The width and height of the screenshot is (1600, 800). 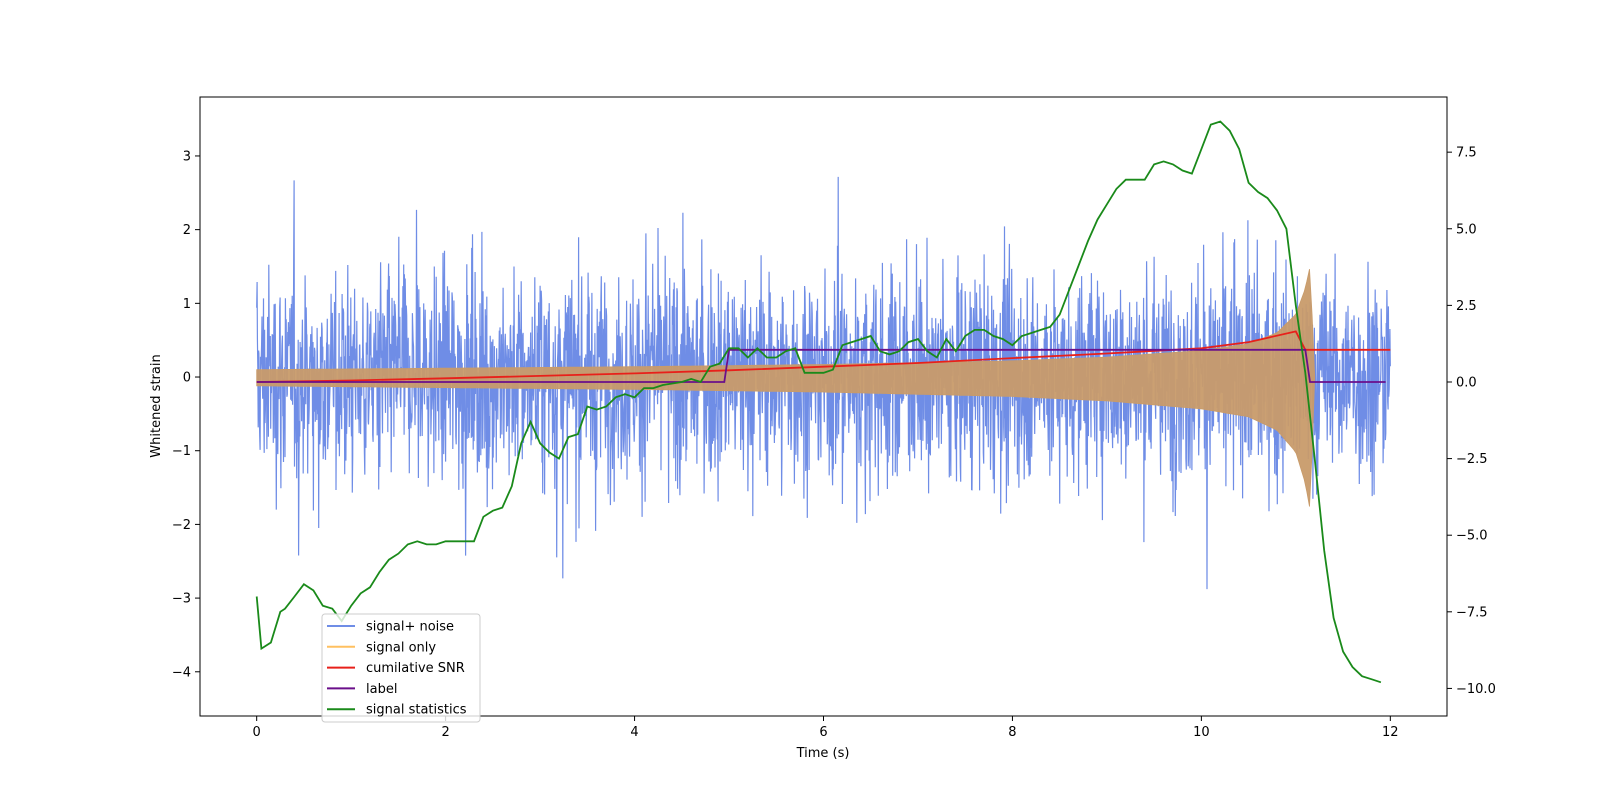 I want to click on x-tick-label: 6, so click(x=823, y=732).